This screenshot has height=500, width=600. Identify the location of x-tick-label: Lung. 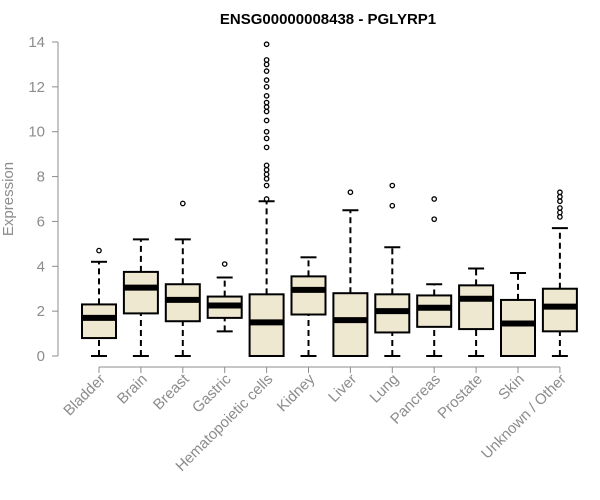
(385, 389).